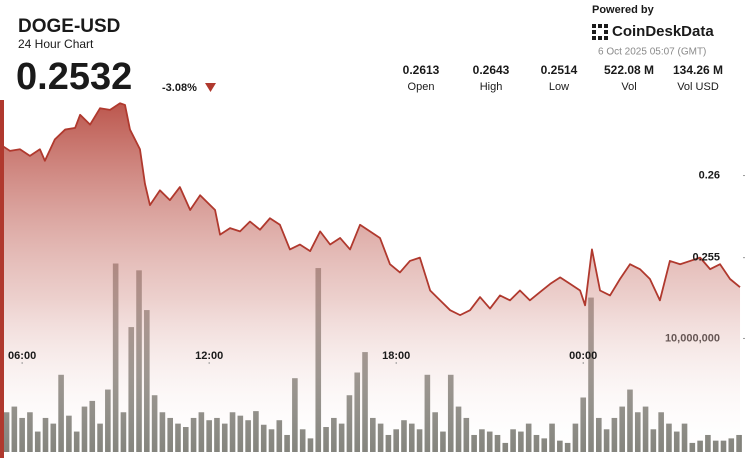 This screenshot has width=745, height=458. I want to click on stat-value: 0.2613, so click(421, 70).